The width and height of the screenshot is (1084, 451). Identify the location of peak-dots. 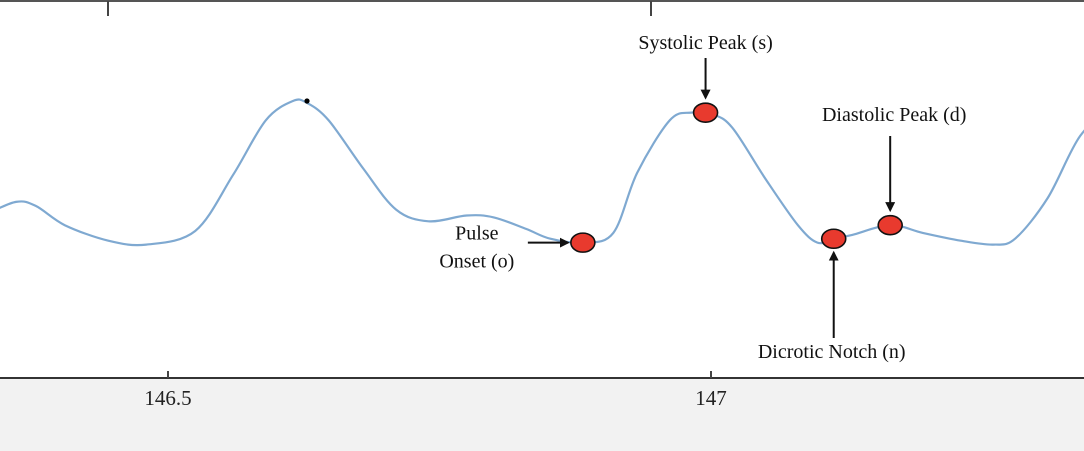
(307, 101).